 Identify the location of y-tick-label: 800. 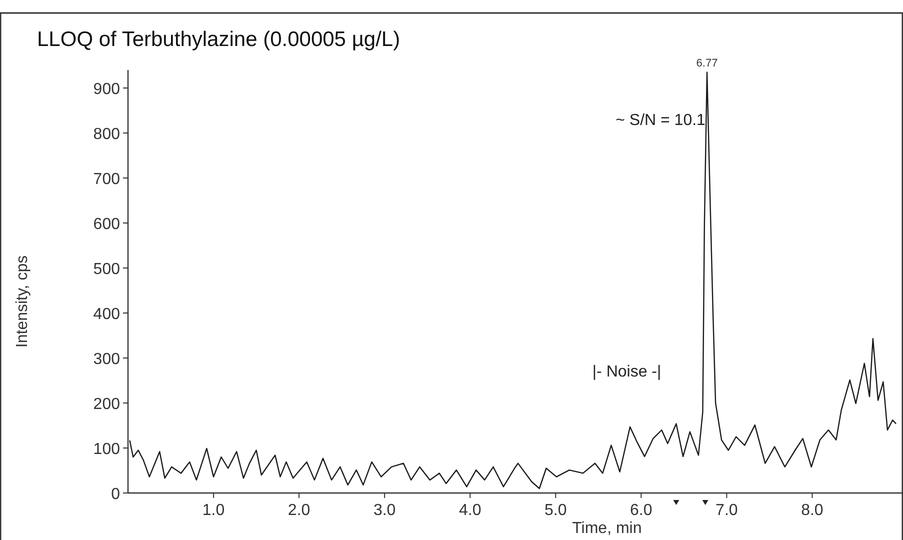
(106, 134).